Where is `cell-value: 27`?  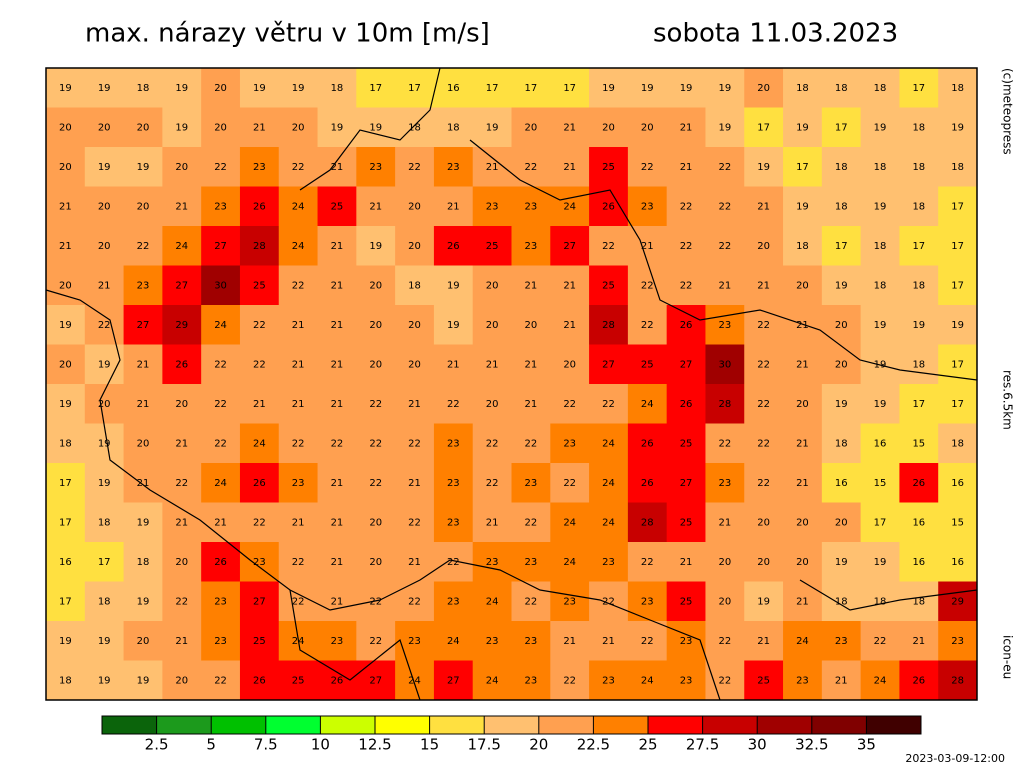
cell-value: 27 is located at coordinates (608, 364).